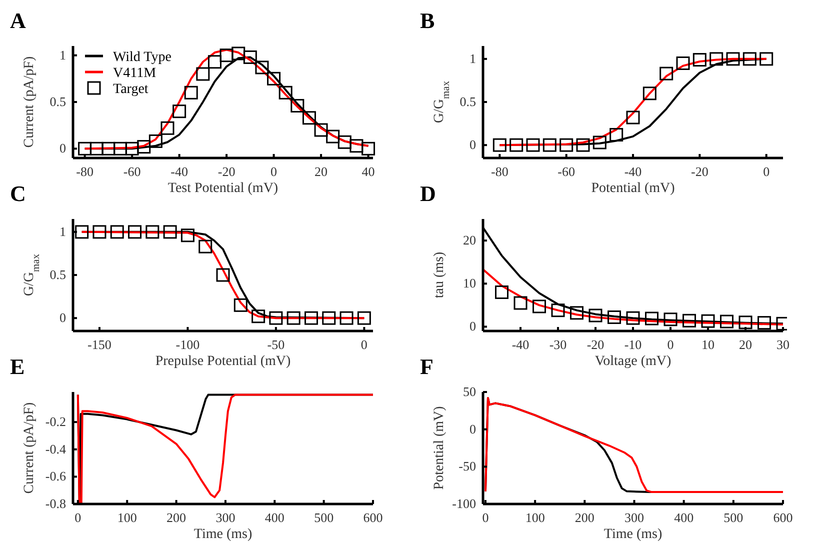 The width and height of the screenshot is (816, 555). What do you see at coordinates (464, 503) in the screenshot?
I see `y-tick-label: -100` at bounding box center [464, 503].